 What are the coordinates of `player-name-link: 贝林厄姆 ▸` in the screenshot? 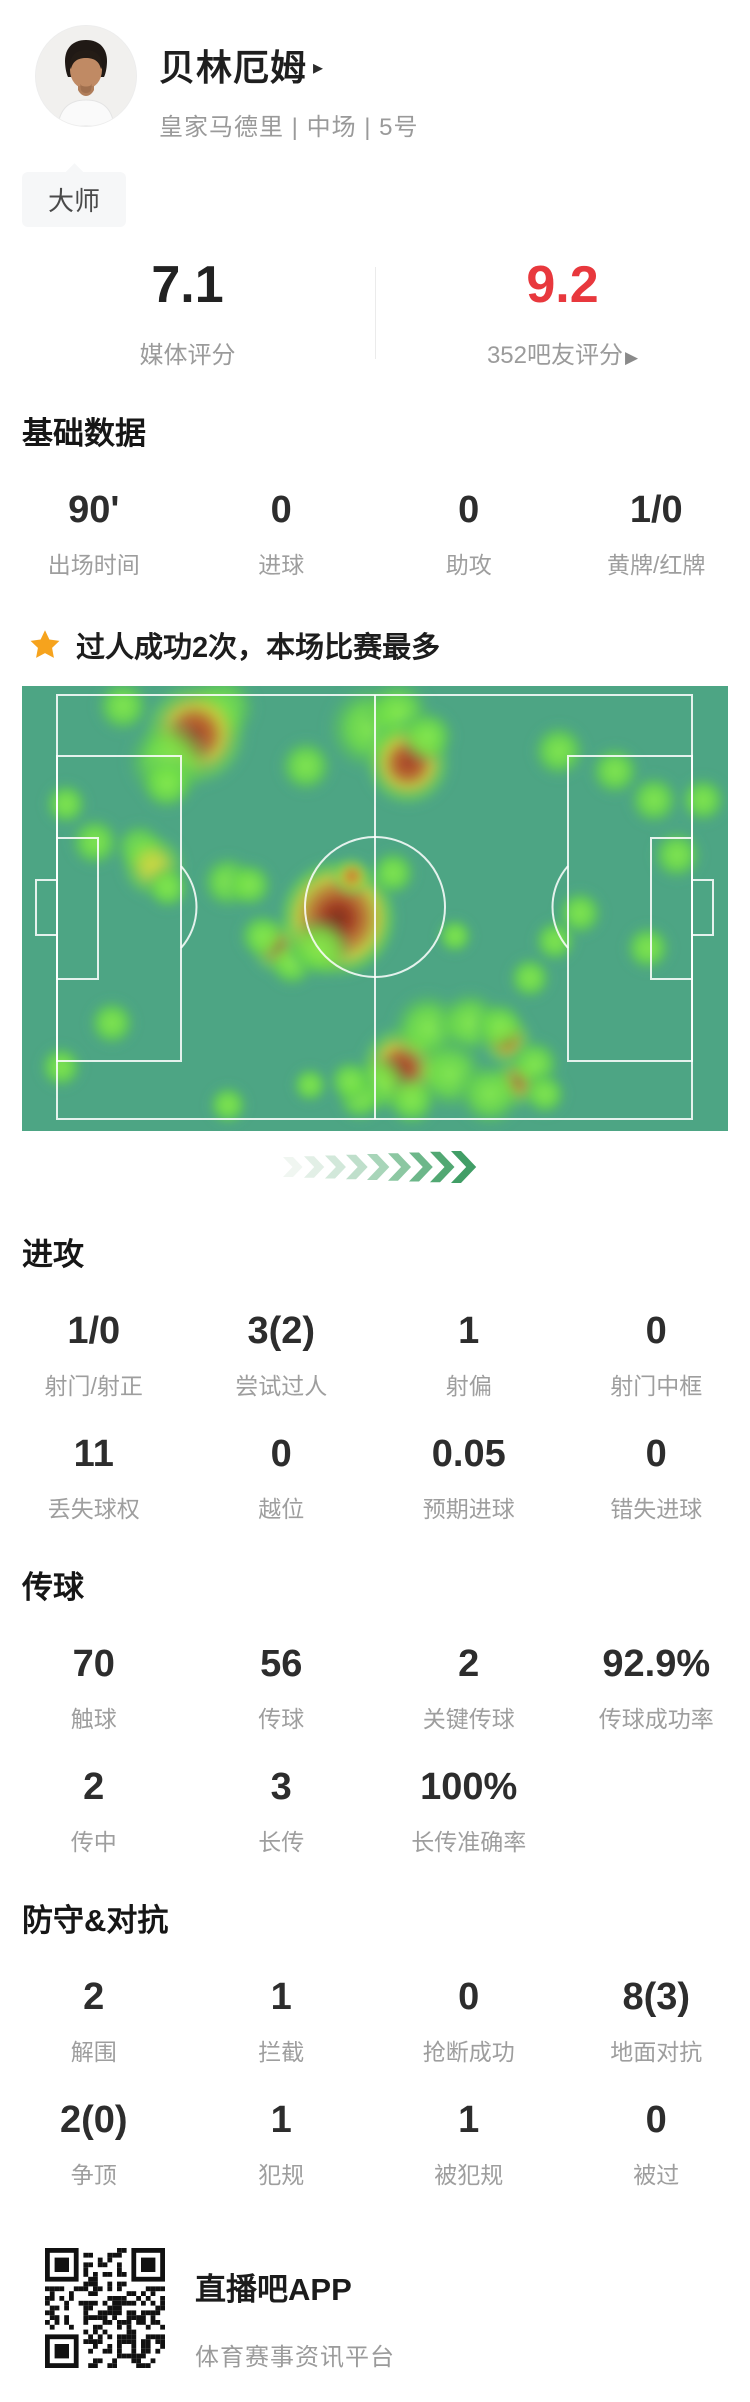 It's located at (289, 65).